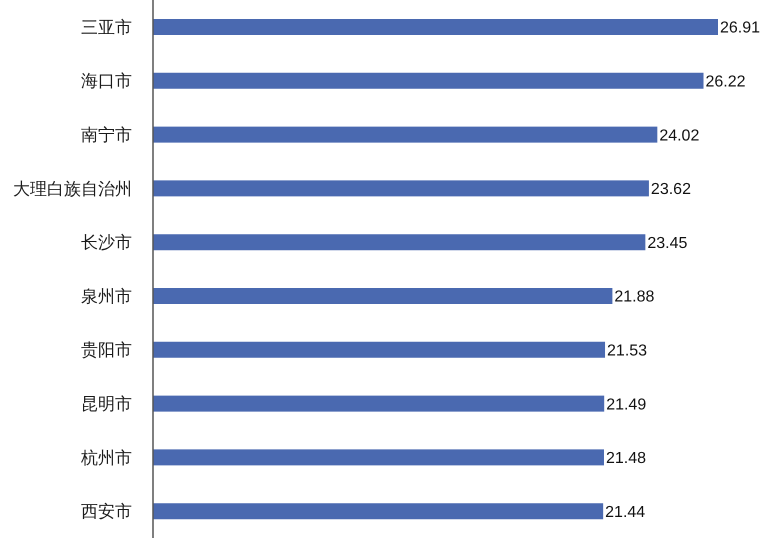 This screenshot has width=768, height=538. Describe the element at coordinates (671, 189) in the screenshot. I see `data-label: 23.62` at that location.